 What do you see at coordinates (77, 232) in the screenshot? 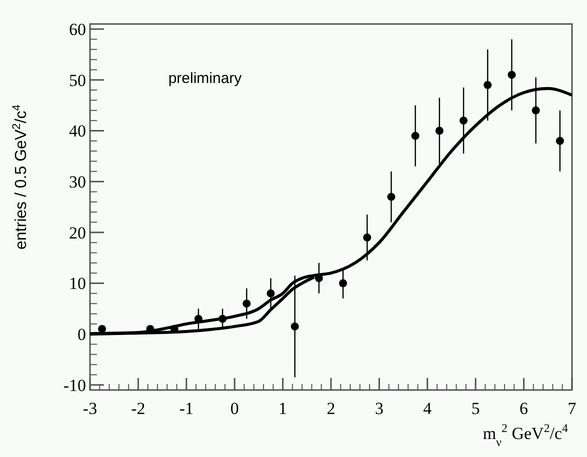
I see `y-tick-label: 20` at bounding box center [77, 232].